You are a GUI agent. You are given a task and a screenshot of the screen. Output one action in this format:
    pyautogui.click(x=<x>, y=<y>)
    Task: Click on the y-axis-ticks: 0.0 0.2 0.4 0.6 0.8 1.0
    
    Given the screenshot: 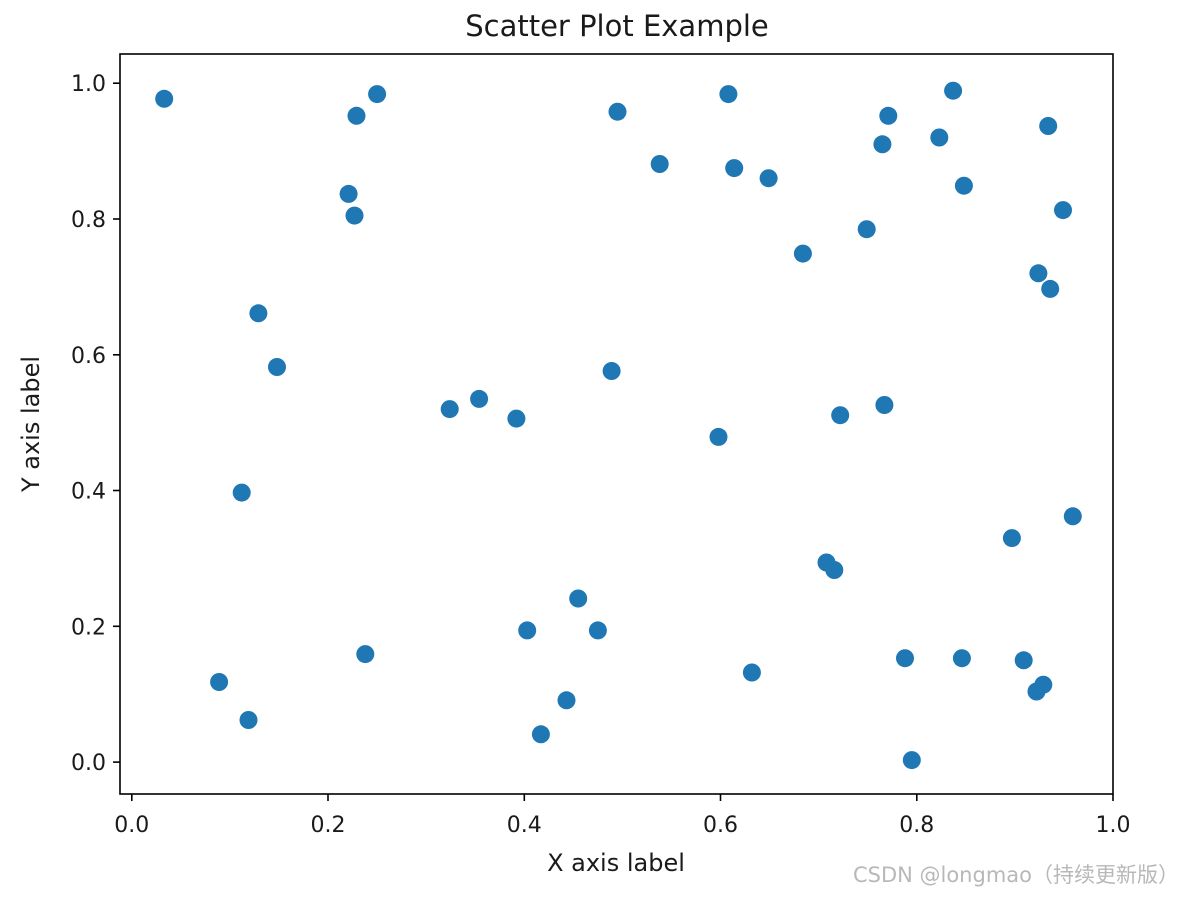 What is the action you would take?
    pyautogui.click(x=95, y=424)
    